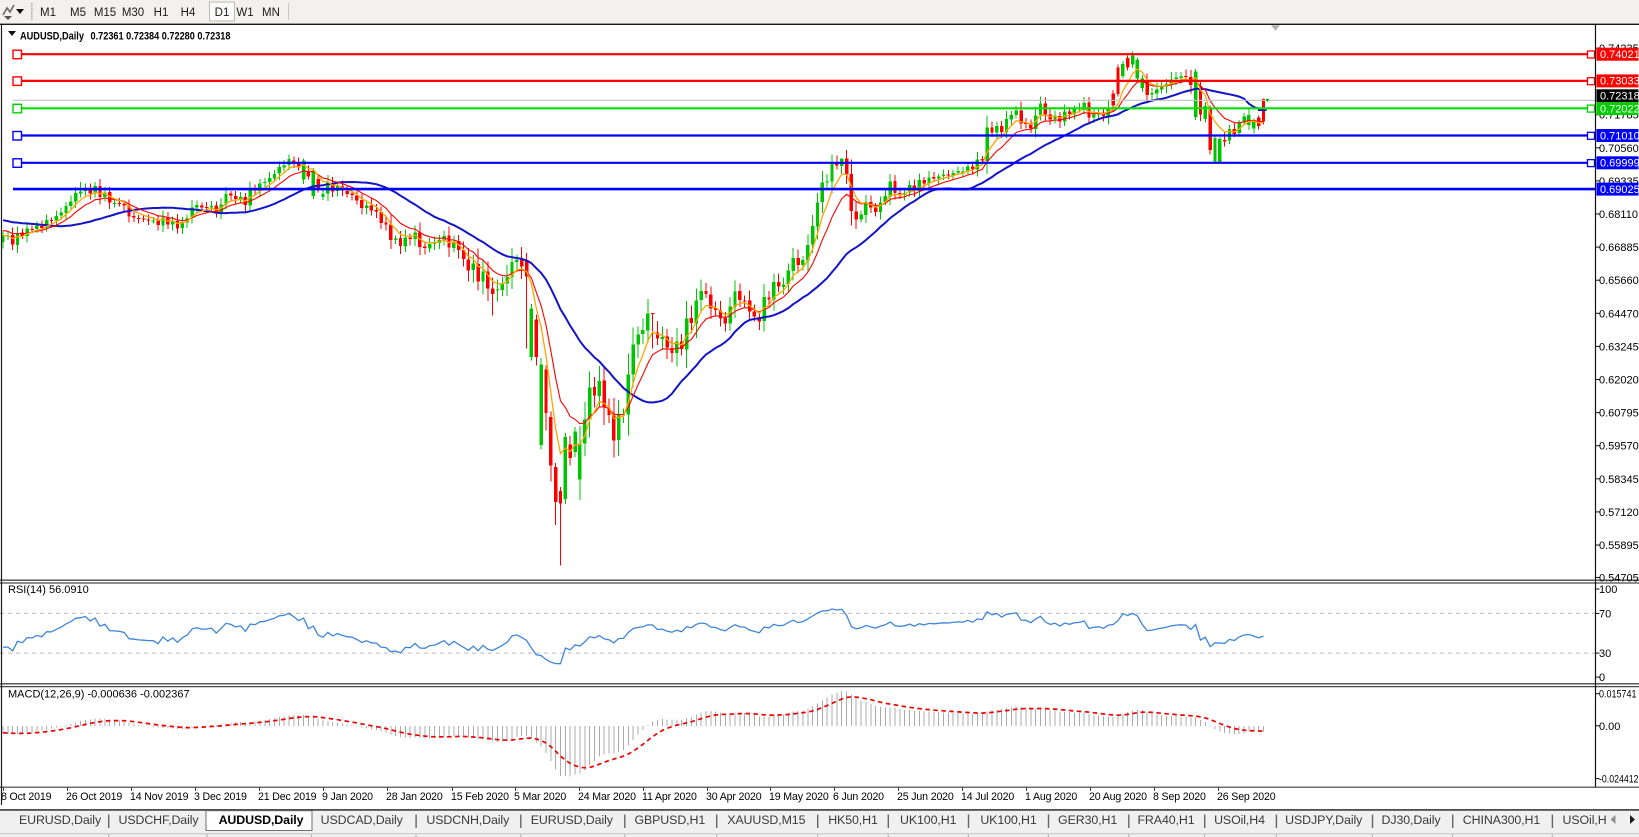 Image resolution: width=1639 pixels, height=837 pixels. I want to click on svg-text: 14 Jul 2020, so click(987, 797).